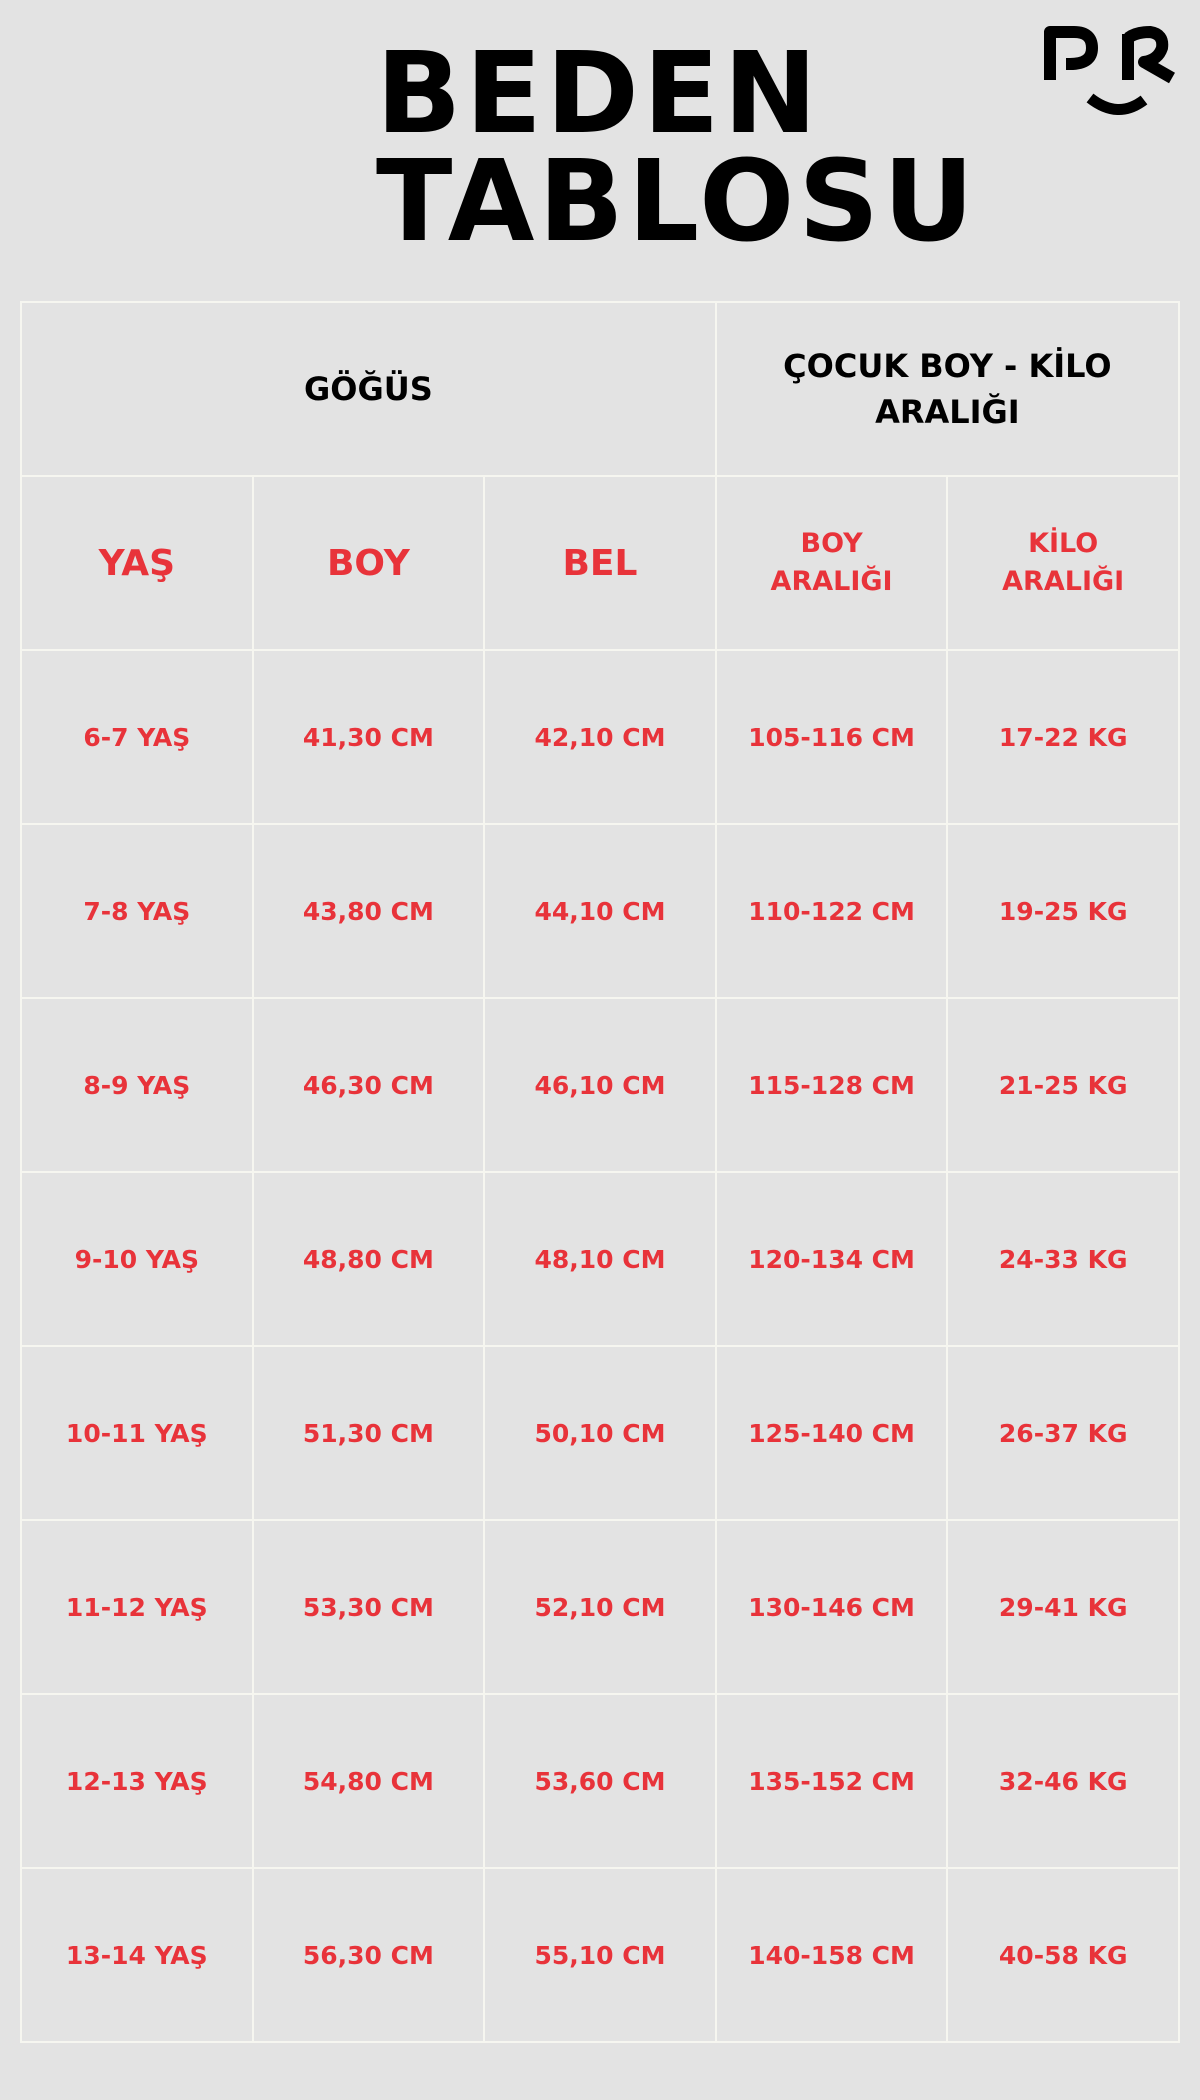 The width and height of the screenshot is (1200, 2100). Describe the element at coordinates (368, 1433) in the screenshot. I see `table-cell: 51,30 CM` at that location.